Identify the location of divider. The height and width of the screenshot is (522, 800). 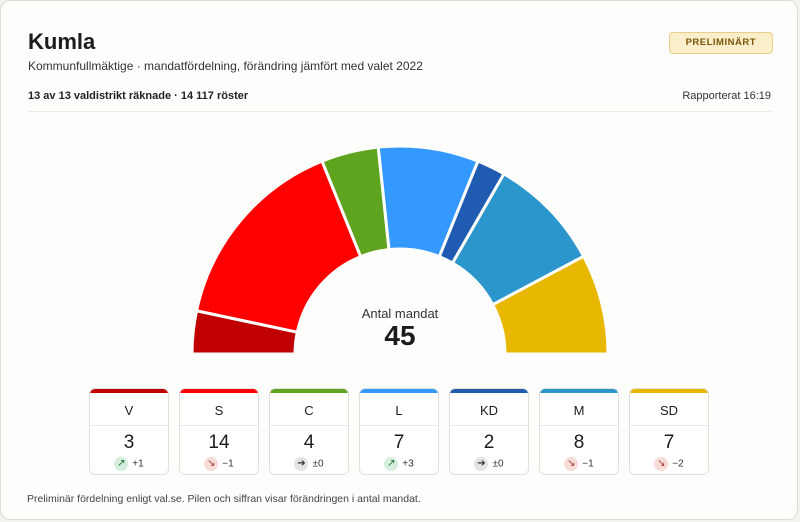
(399, 111).